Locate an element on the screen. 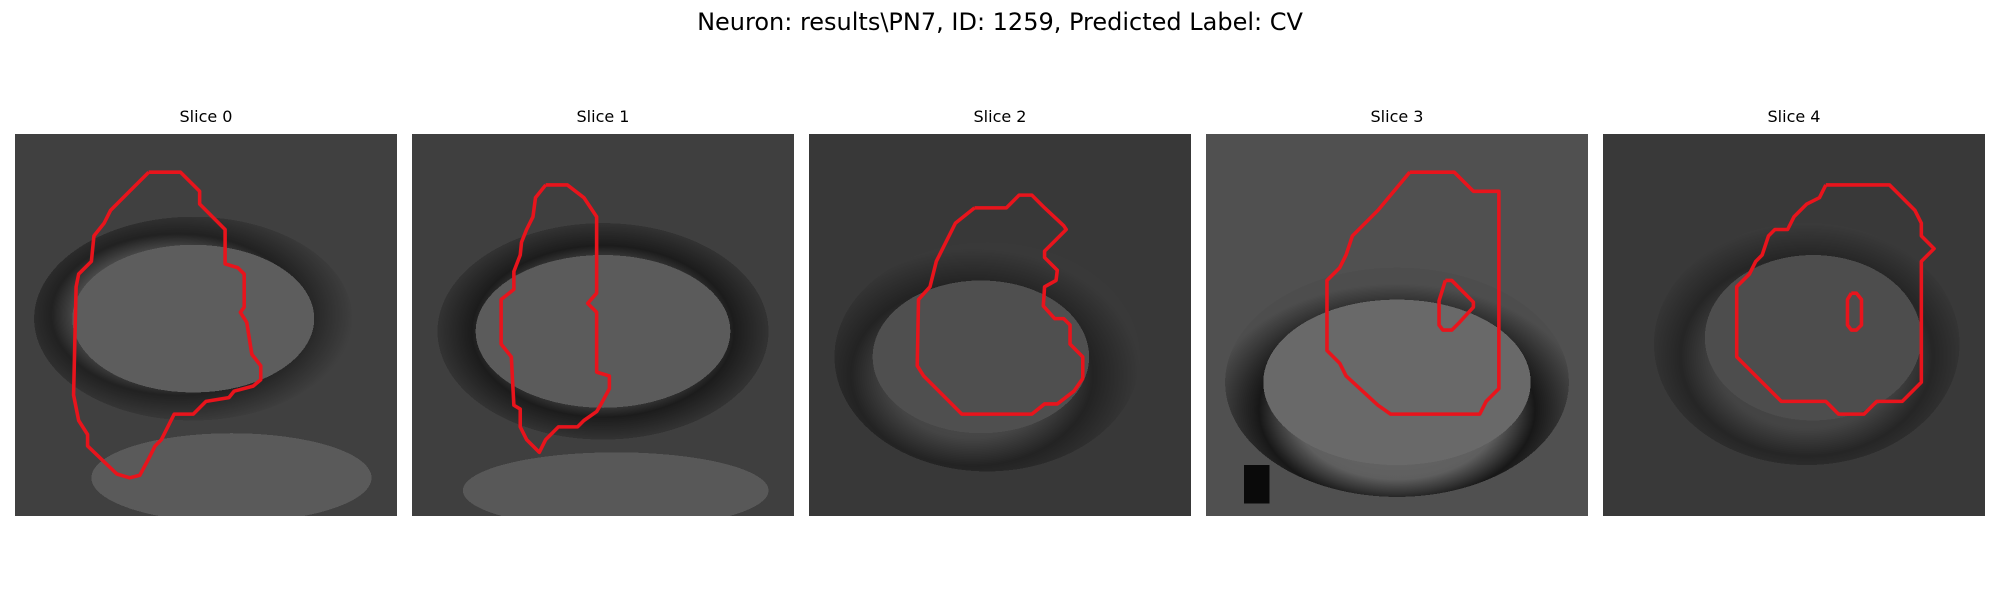 This screenshot has width=2000, height=600. slice-title-3: Slice 3 is located at coordinates (1397, 116).